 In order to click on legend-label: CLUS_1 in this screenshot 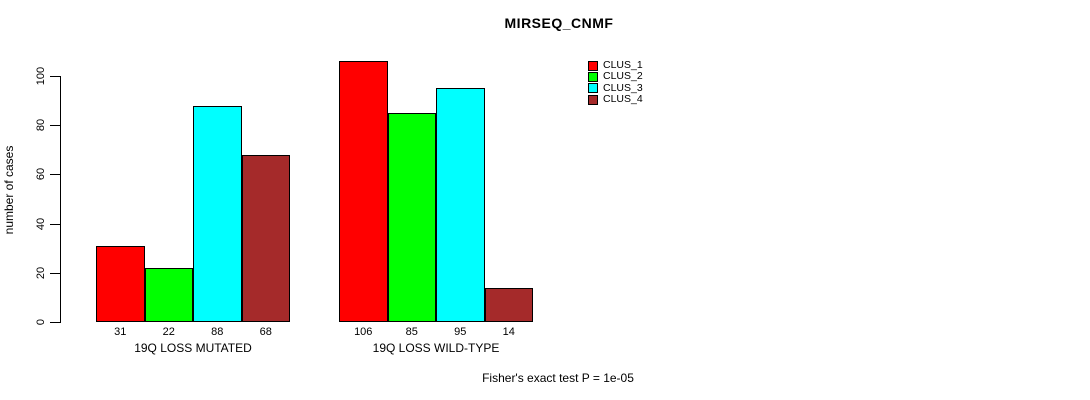, I will do `click(623, 65)`.